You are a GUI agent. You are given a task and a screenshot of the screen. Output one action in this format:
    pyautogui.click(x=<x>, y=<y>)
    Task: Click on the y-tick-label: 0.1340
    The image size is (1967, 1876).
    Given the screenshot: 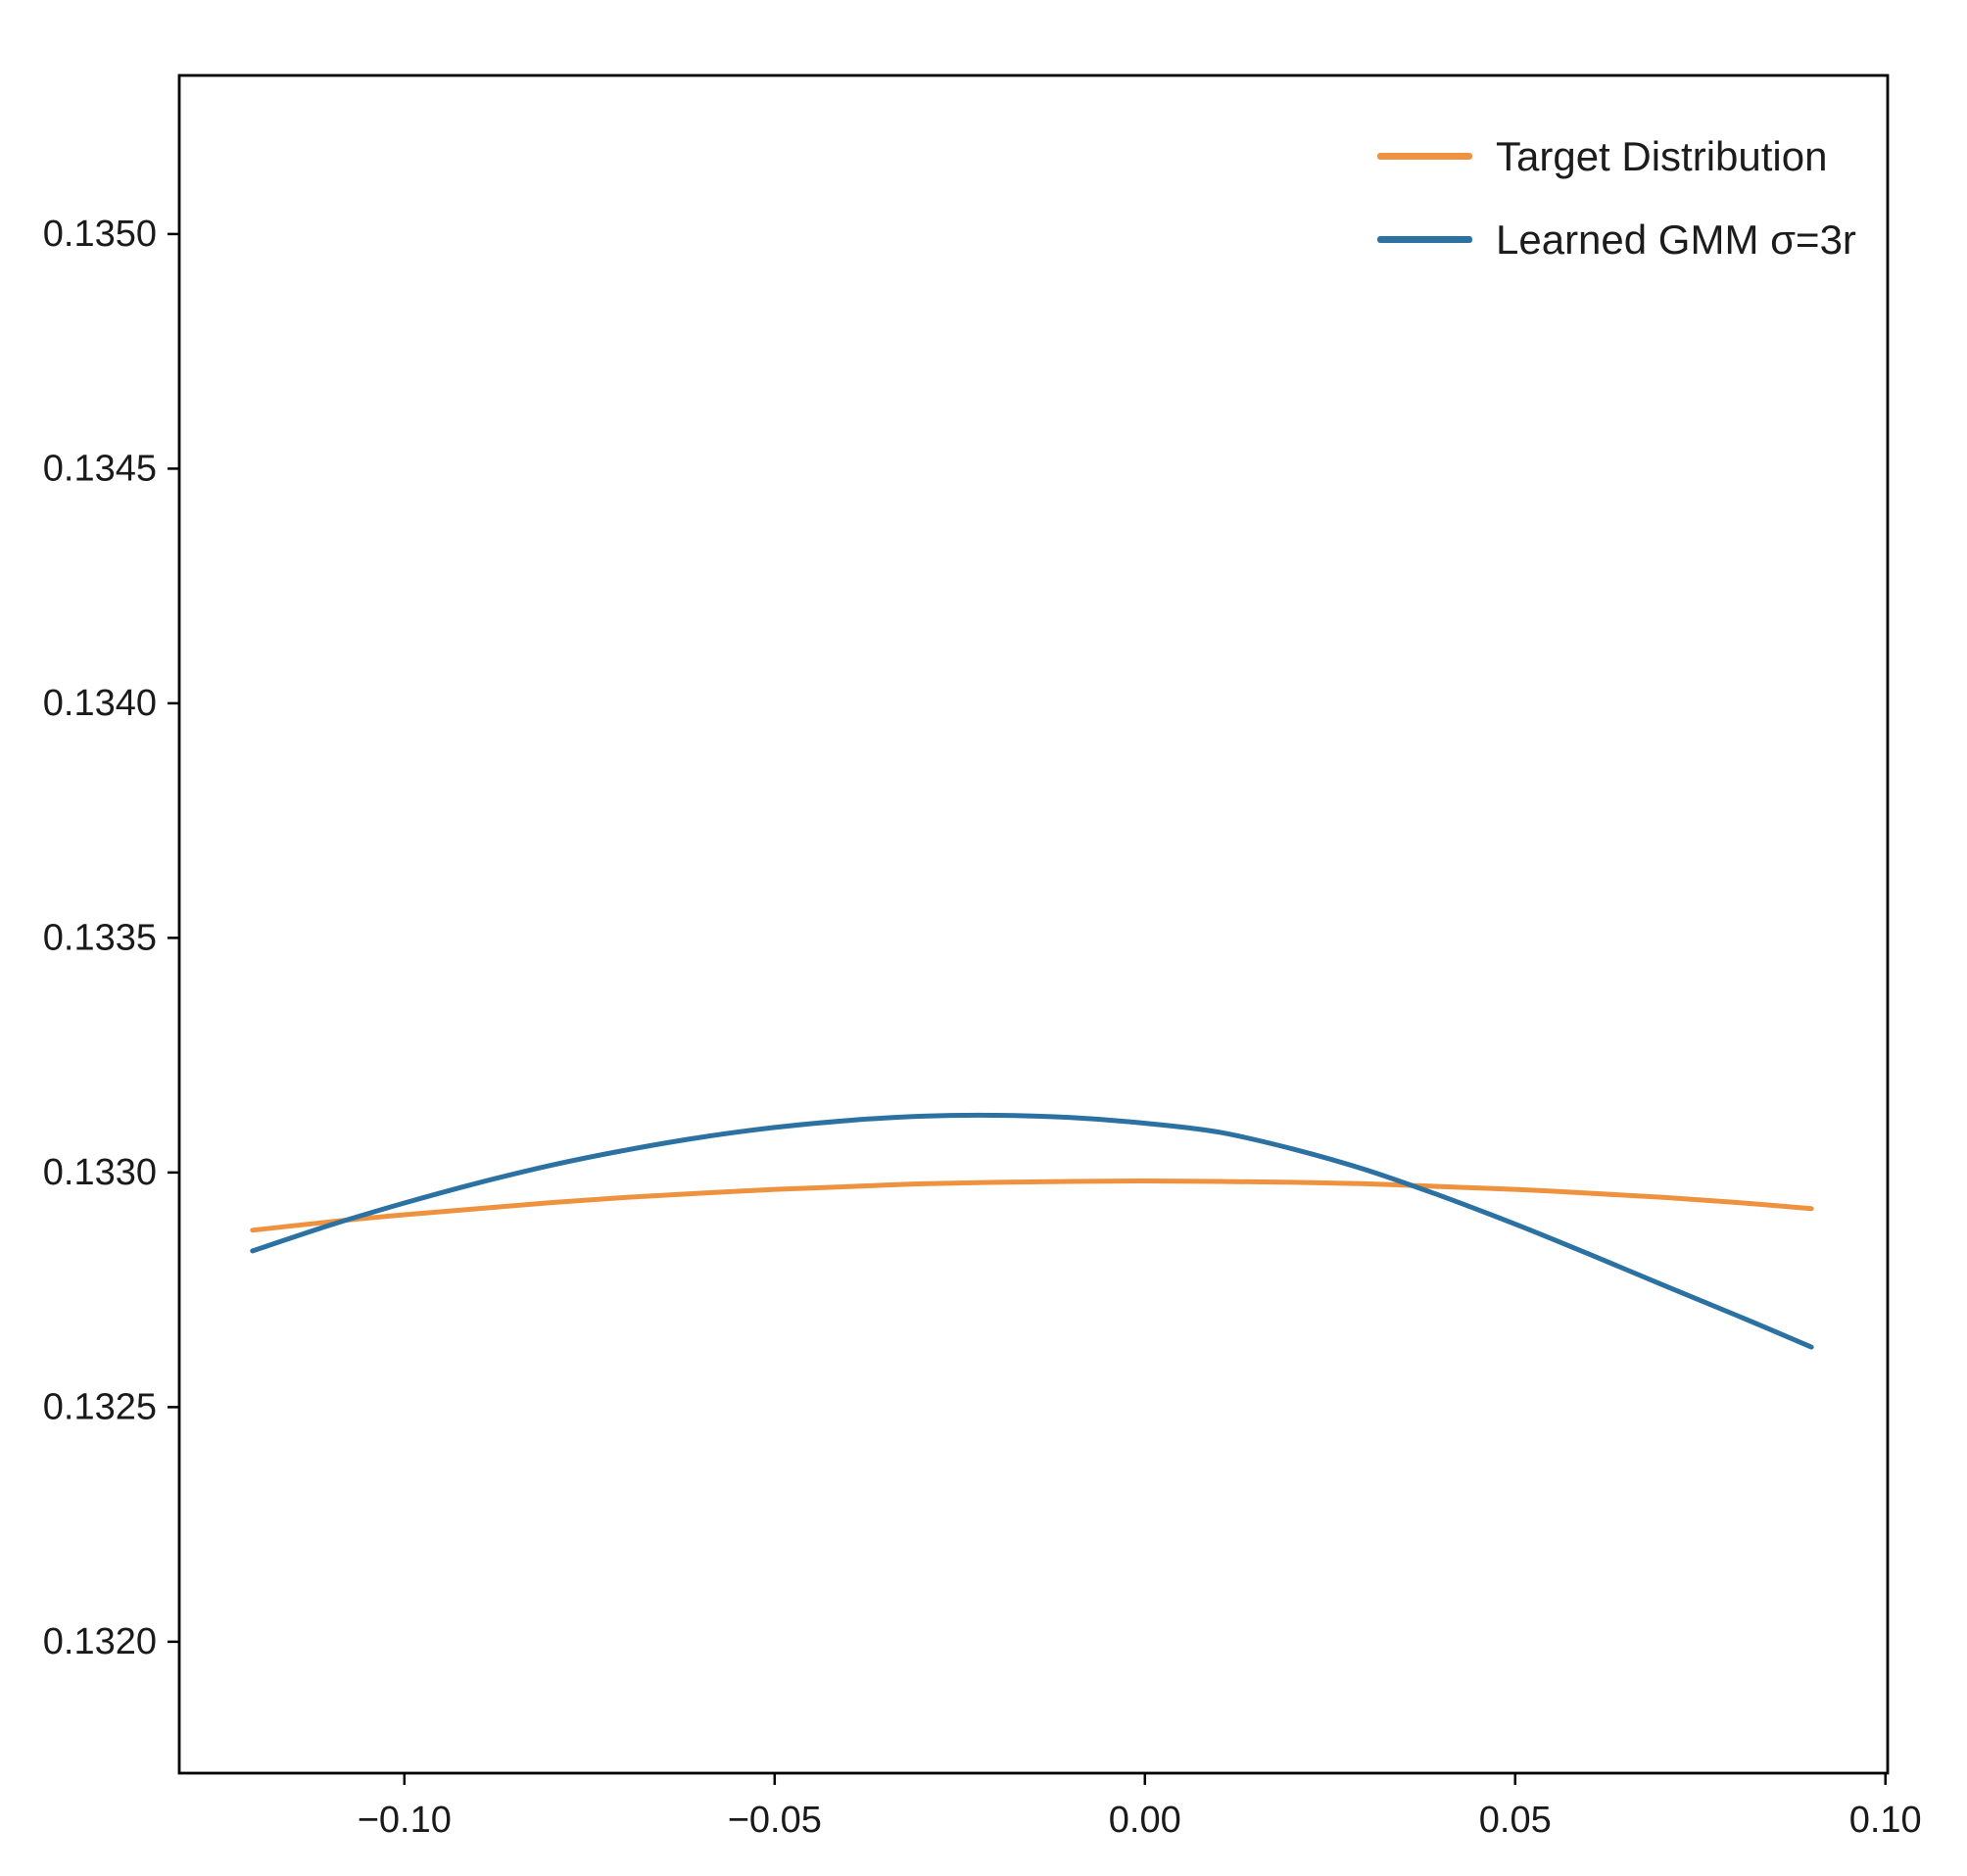 What is the action you would take?
    pyautogui.click(x=100, y=703)
    